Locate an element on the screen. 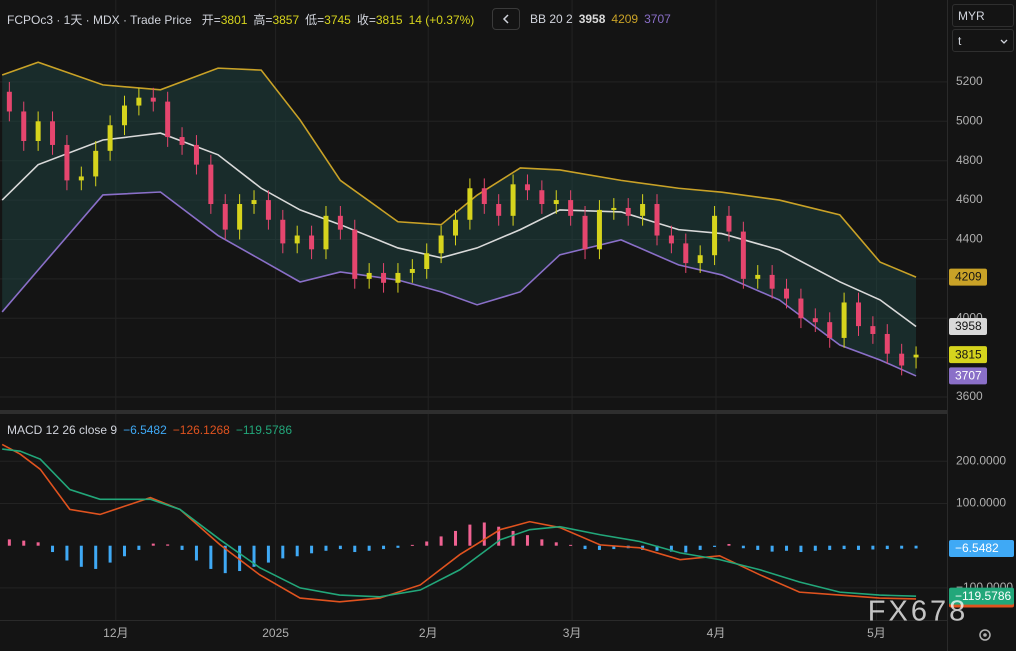  badge-basis-text: 3958 is located at coordinates (968, 326).